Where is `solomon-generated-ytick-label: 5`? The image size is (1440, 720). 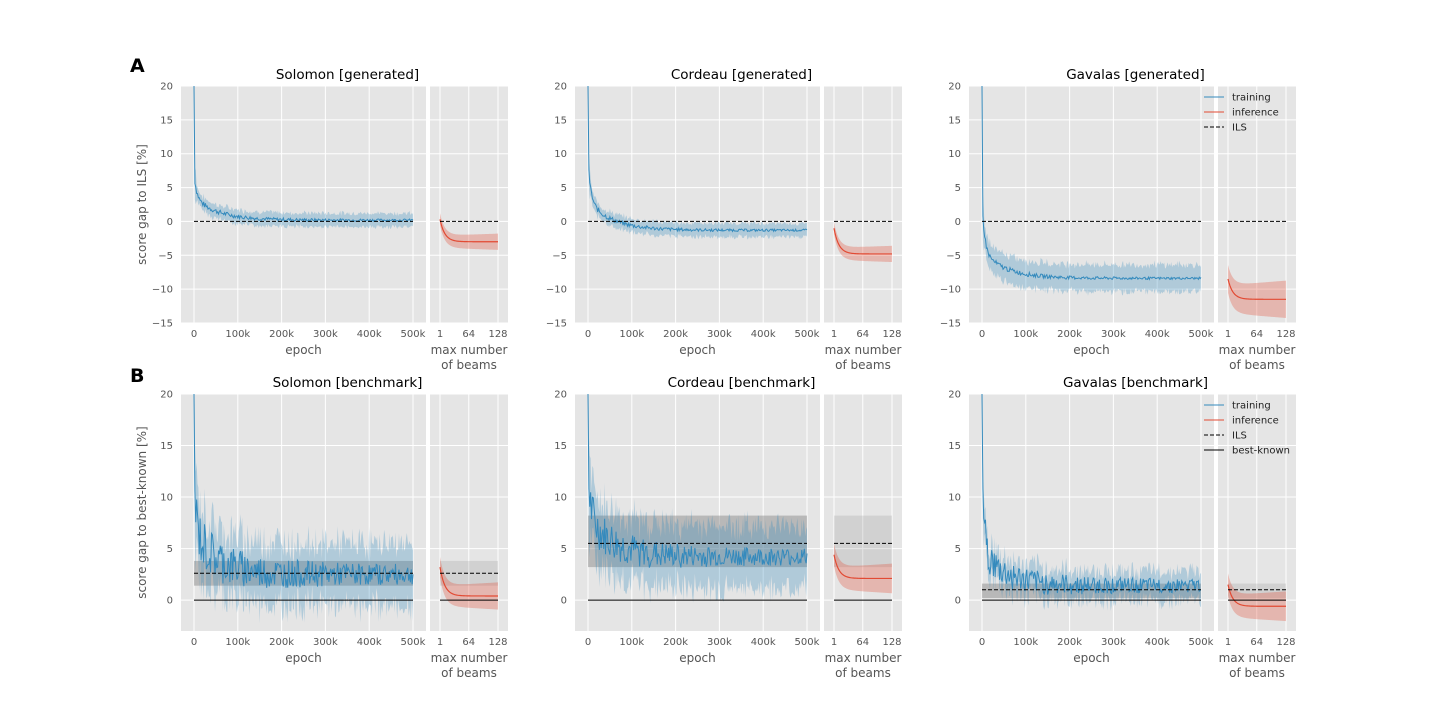 solomon-generated-ytick-label: 5 is located at coordinates (170, 188).